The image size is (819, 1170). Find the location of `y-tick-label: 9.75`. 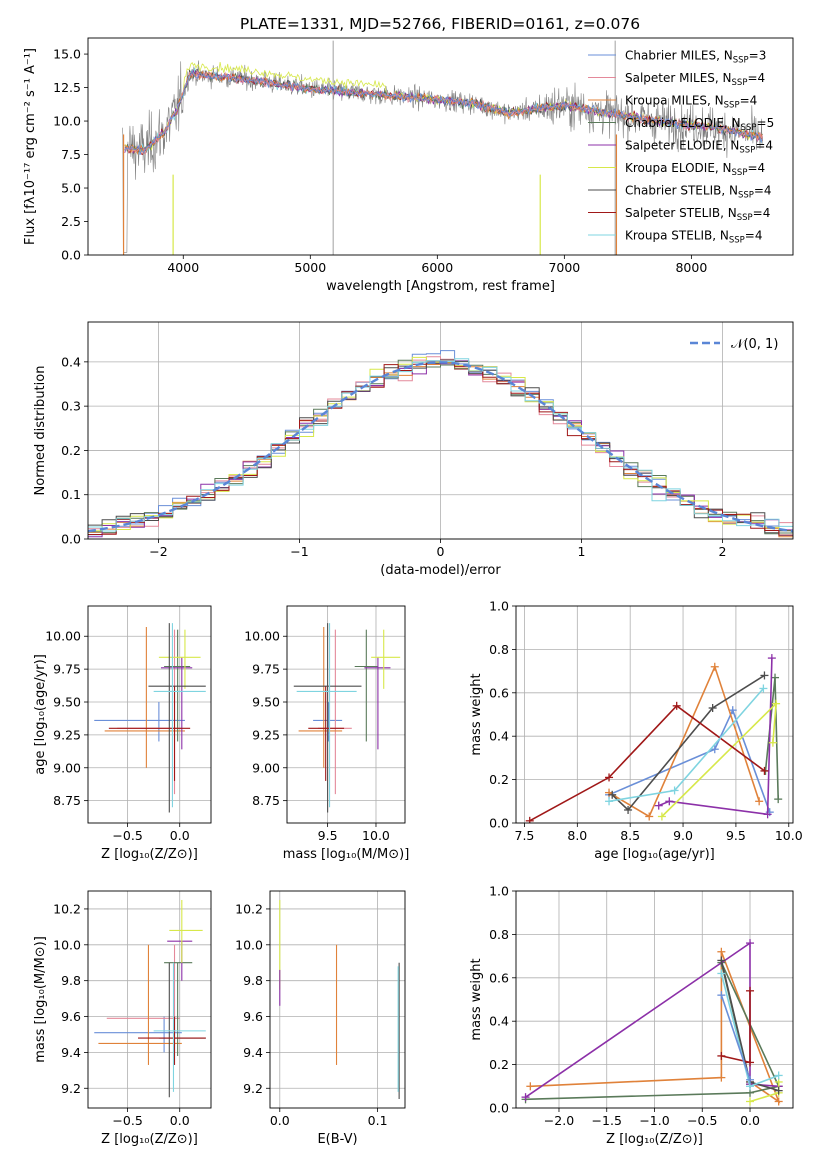

y-tick-label: 9.75 is located at coordinates (67, 669).